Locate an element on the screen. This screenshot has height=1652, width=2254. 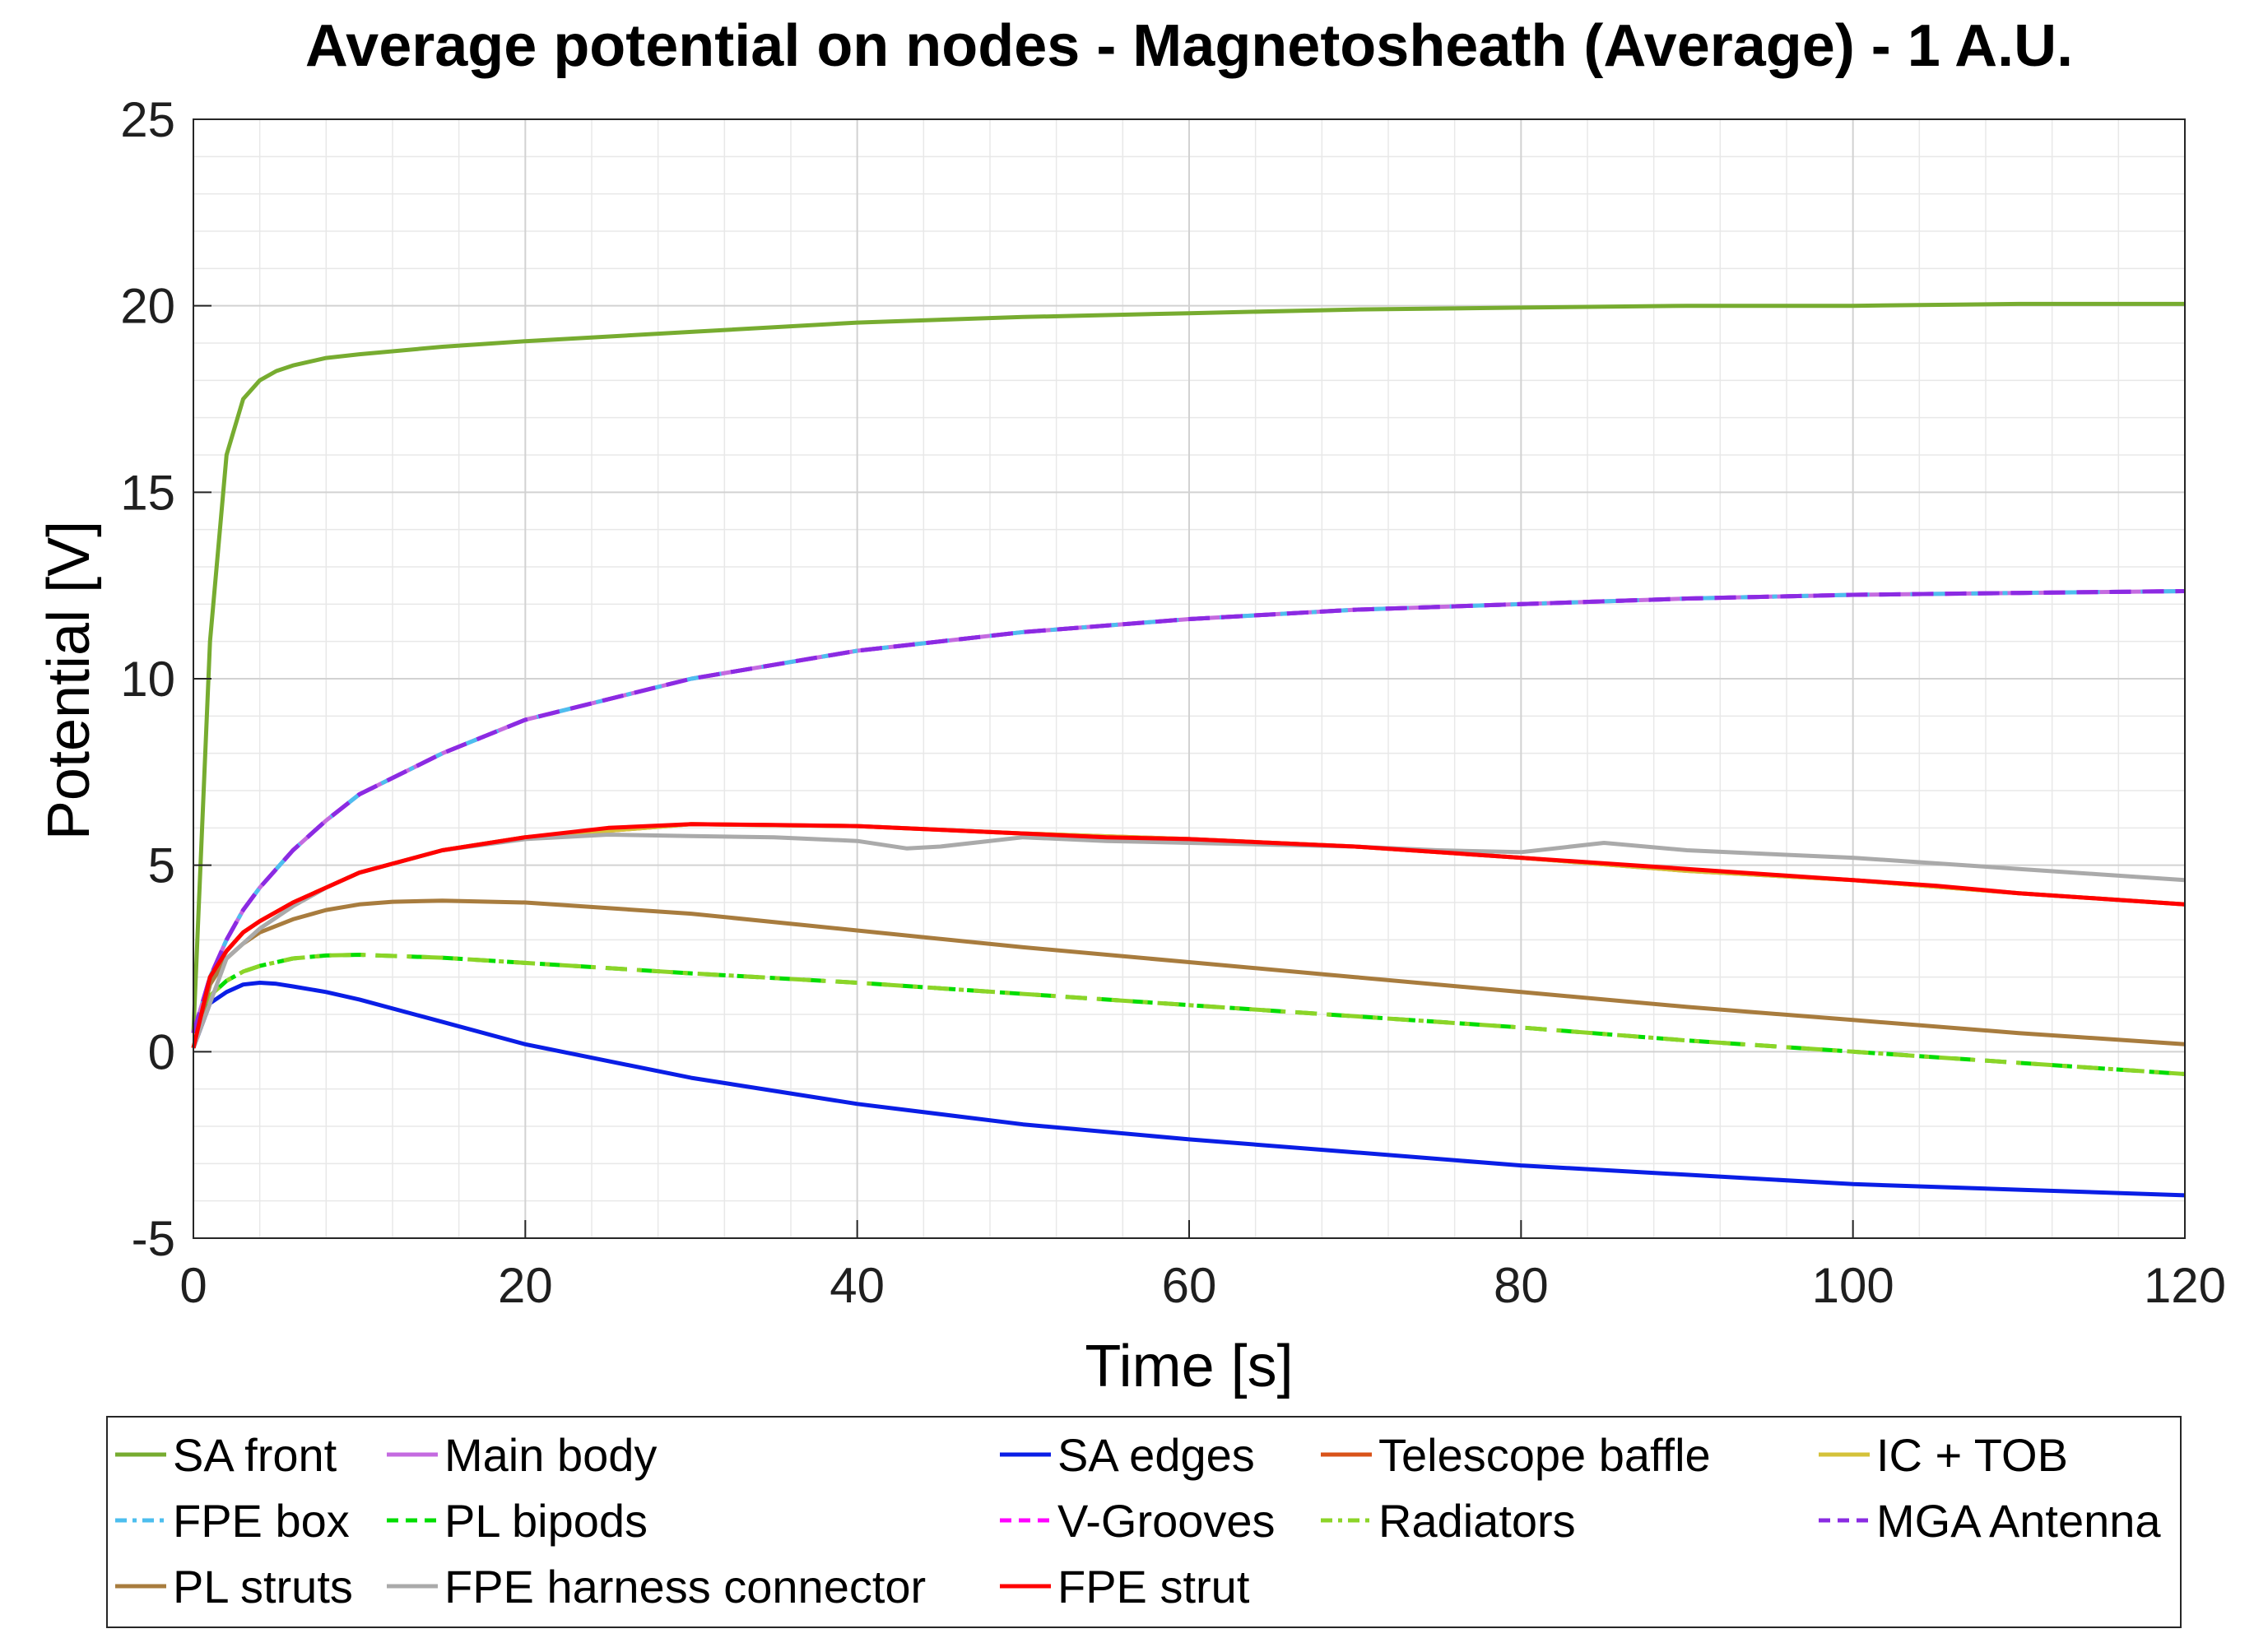
y-tick-label: 0 is located at coordinates (161, 1051).